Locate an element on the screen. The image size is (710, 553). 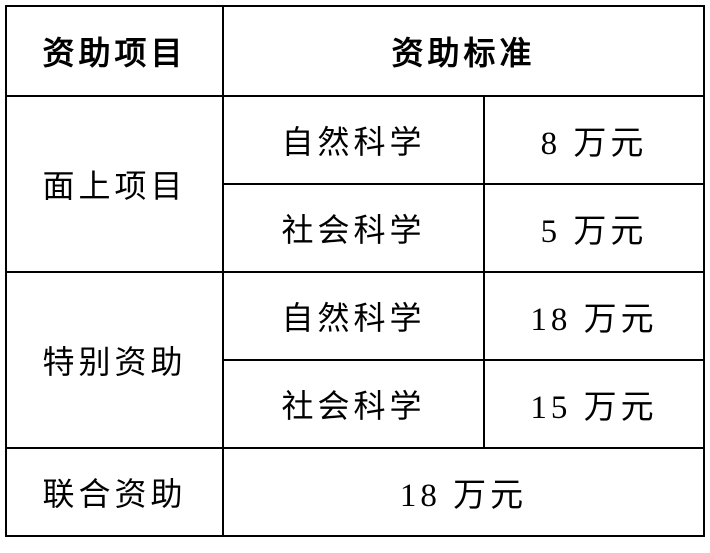
header-standard: 资助标准 is located at coordinates (463, 51).